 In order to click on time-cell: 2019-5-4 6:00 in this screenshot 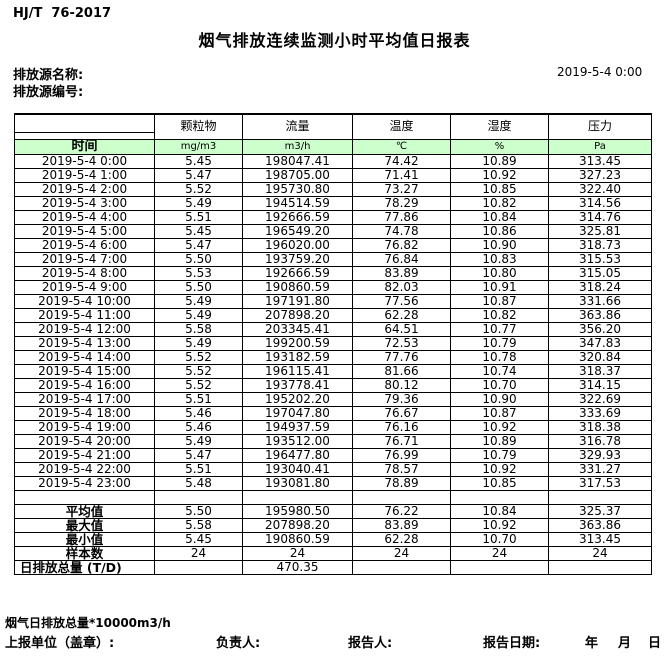, I will do `click(84, 245)`.